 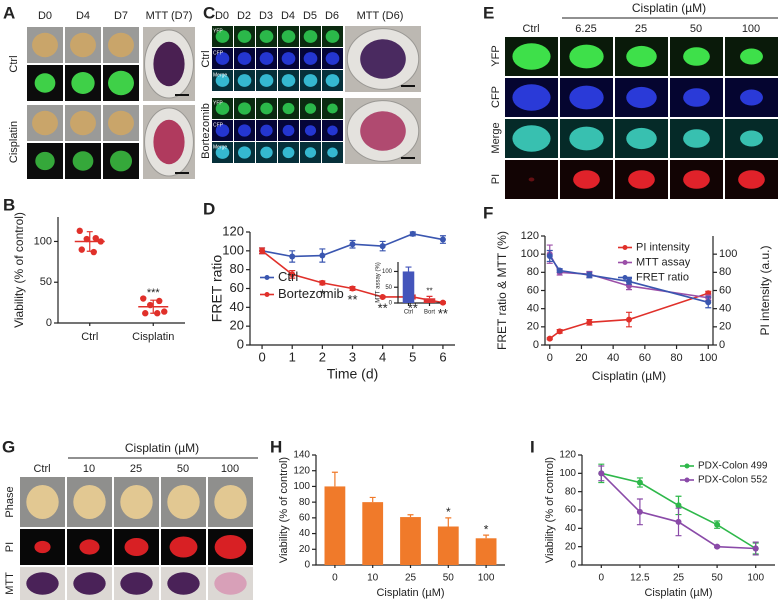 What do you see at coordinates (292, 356) in the screenshot?
I see `x-tick-label: 1` at bounding box center [292, 356].